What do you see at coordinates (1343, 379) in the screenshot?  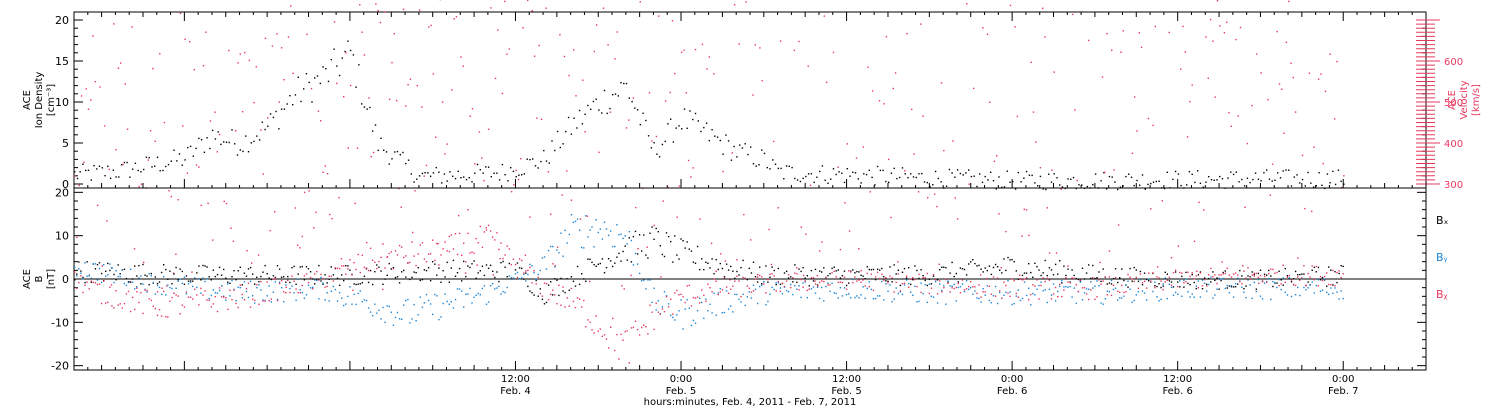 I see `time-tick-label: 0:00` at bounding box center [1343, 379].